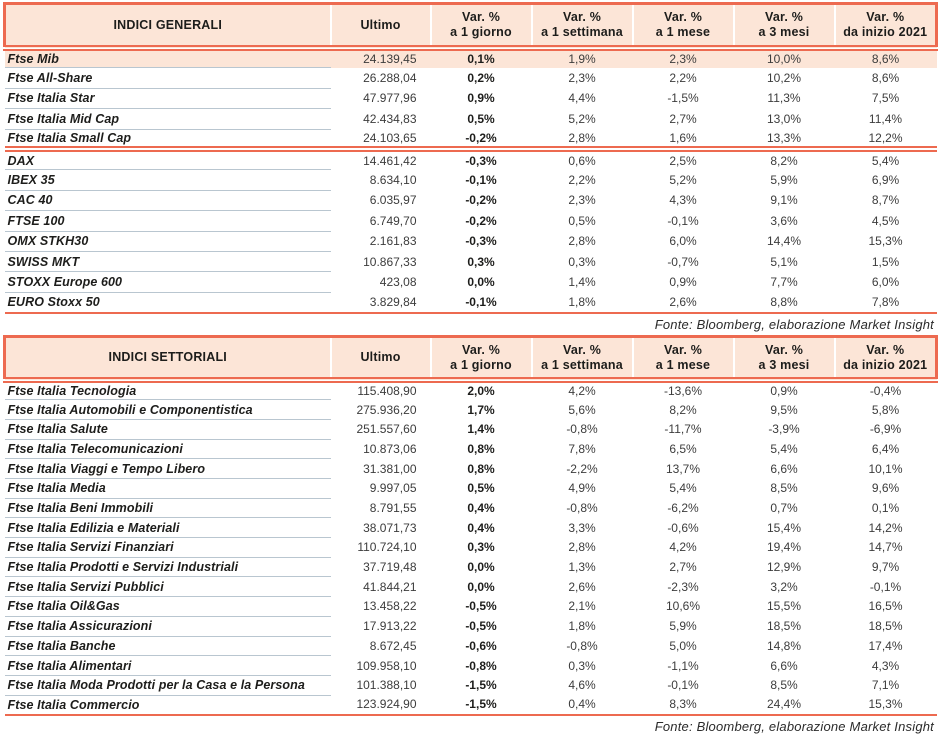  What do you see at coordinates (885, 409) in the screenshot?
I see `var-cell: 5,8%` at bounding box center [885, 409].